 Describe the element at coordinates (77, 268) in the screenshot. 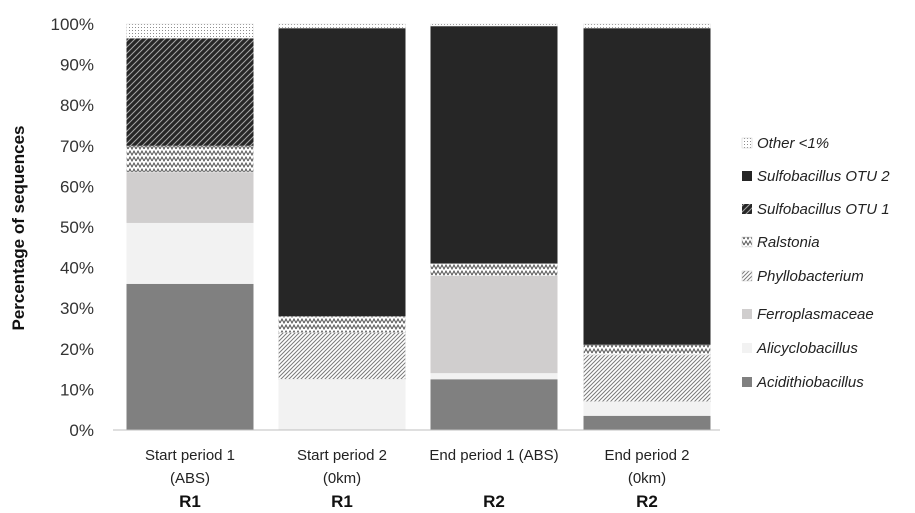

I see `y-tick-label: 40%` at that location.